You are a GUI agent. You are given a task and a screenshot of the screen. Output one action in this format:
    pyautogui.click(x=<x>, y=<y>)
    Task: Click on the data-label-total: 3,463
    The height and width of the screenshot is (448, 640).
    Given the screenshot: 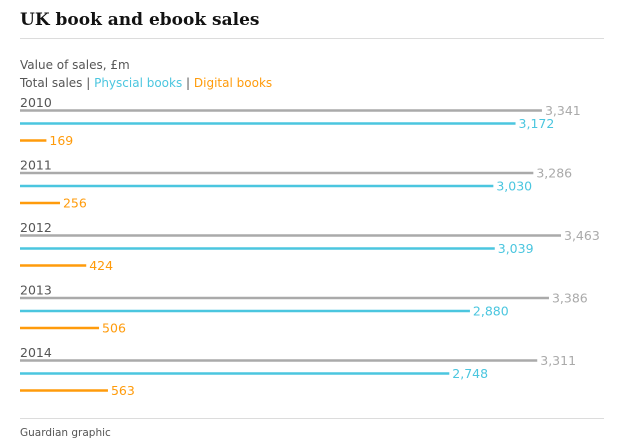 What is the action you would take?
    pyautogui.click(x=582, y=235)
    